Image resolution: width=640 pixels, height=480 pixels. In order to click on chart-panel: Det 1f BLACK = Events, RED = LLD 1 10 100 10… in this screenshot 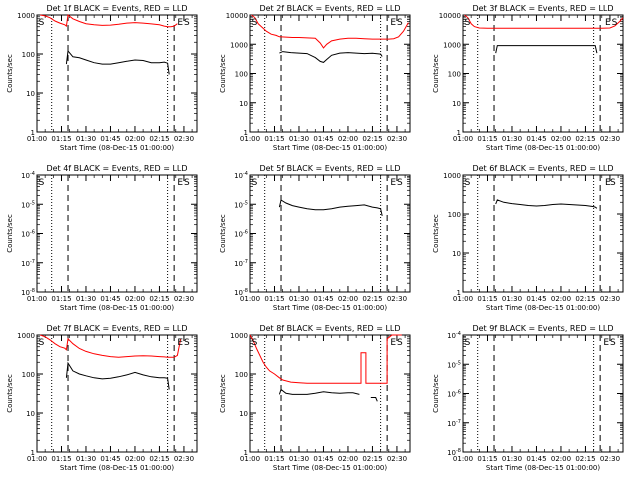, I will do `click(102, 78)`.